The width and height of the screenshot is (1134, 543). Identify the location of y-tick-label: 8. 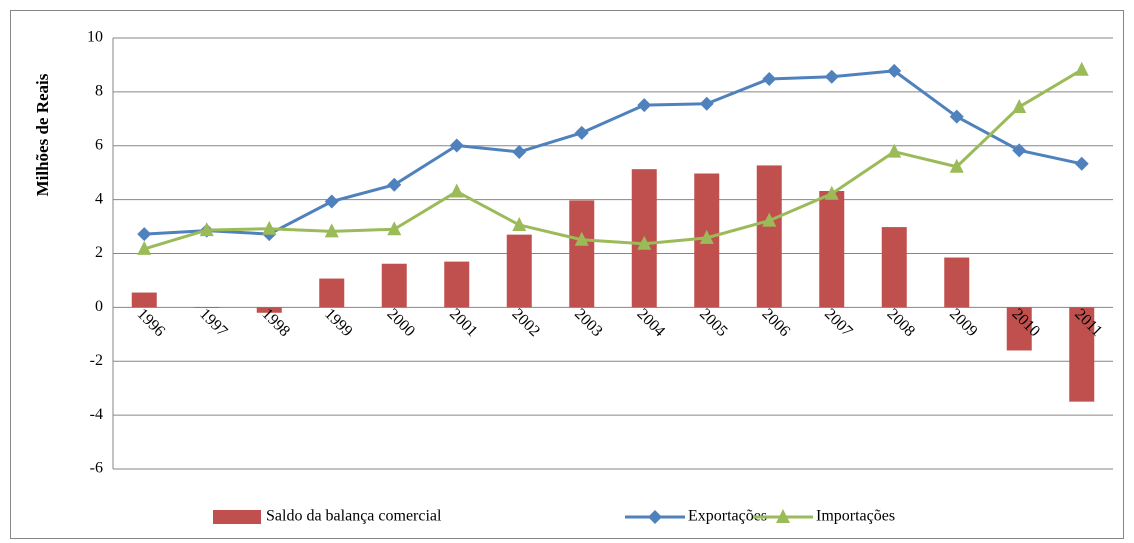
(99, 91).